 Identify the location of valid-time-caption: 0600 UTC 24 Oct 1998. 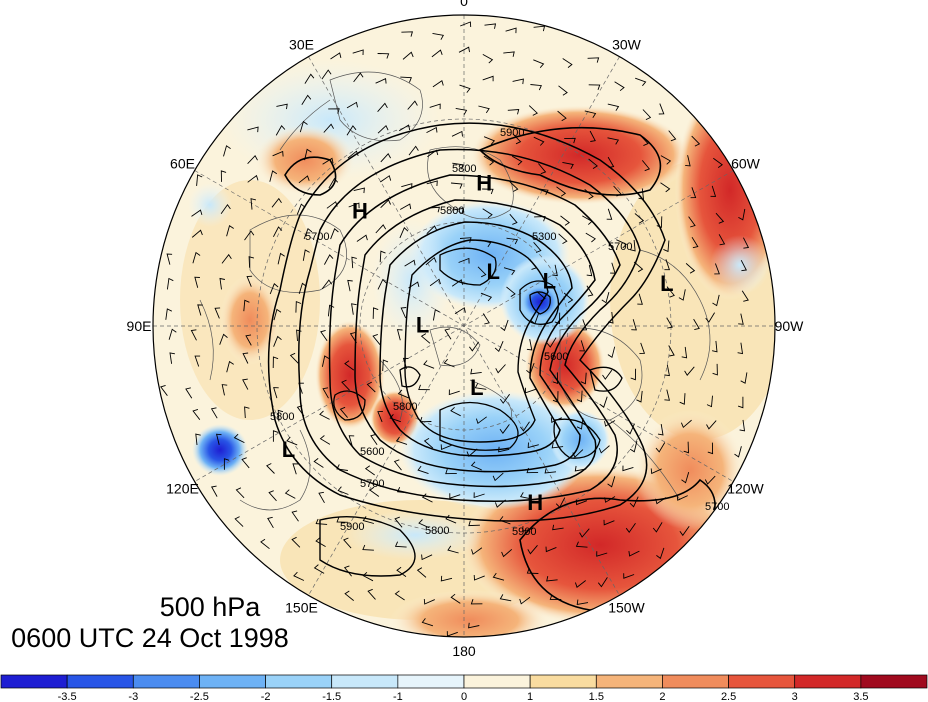
(150, 638).